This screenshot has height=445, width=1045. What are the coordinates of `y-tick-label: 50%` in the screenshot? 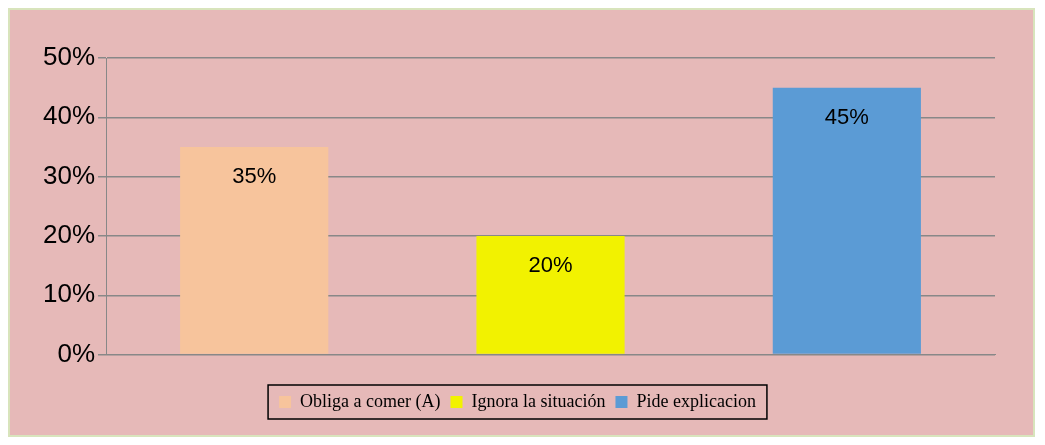 It's located at (69, 56).